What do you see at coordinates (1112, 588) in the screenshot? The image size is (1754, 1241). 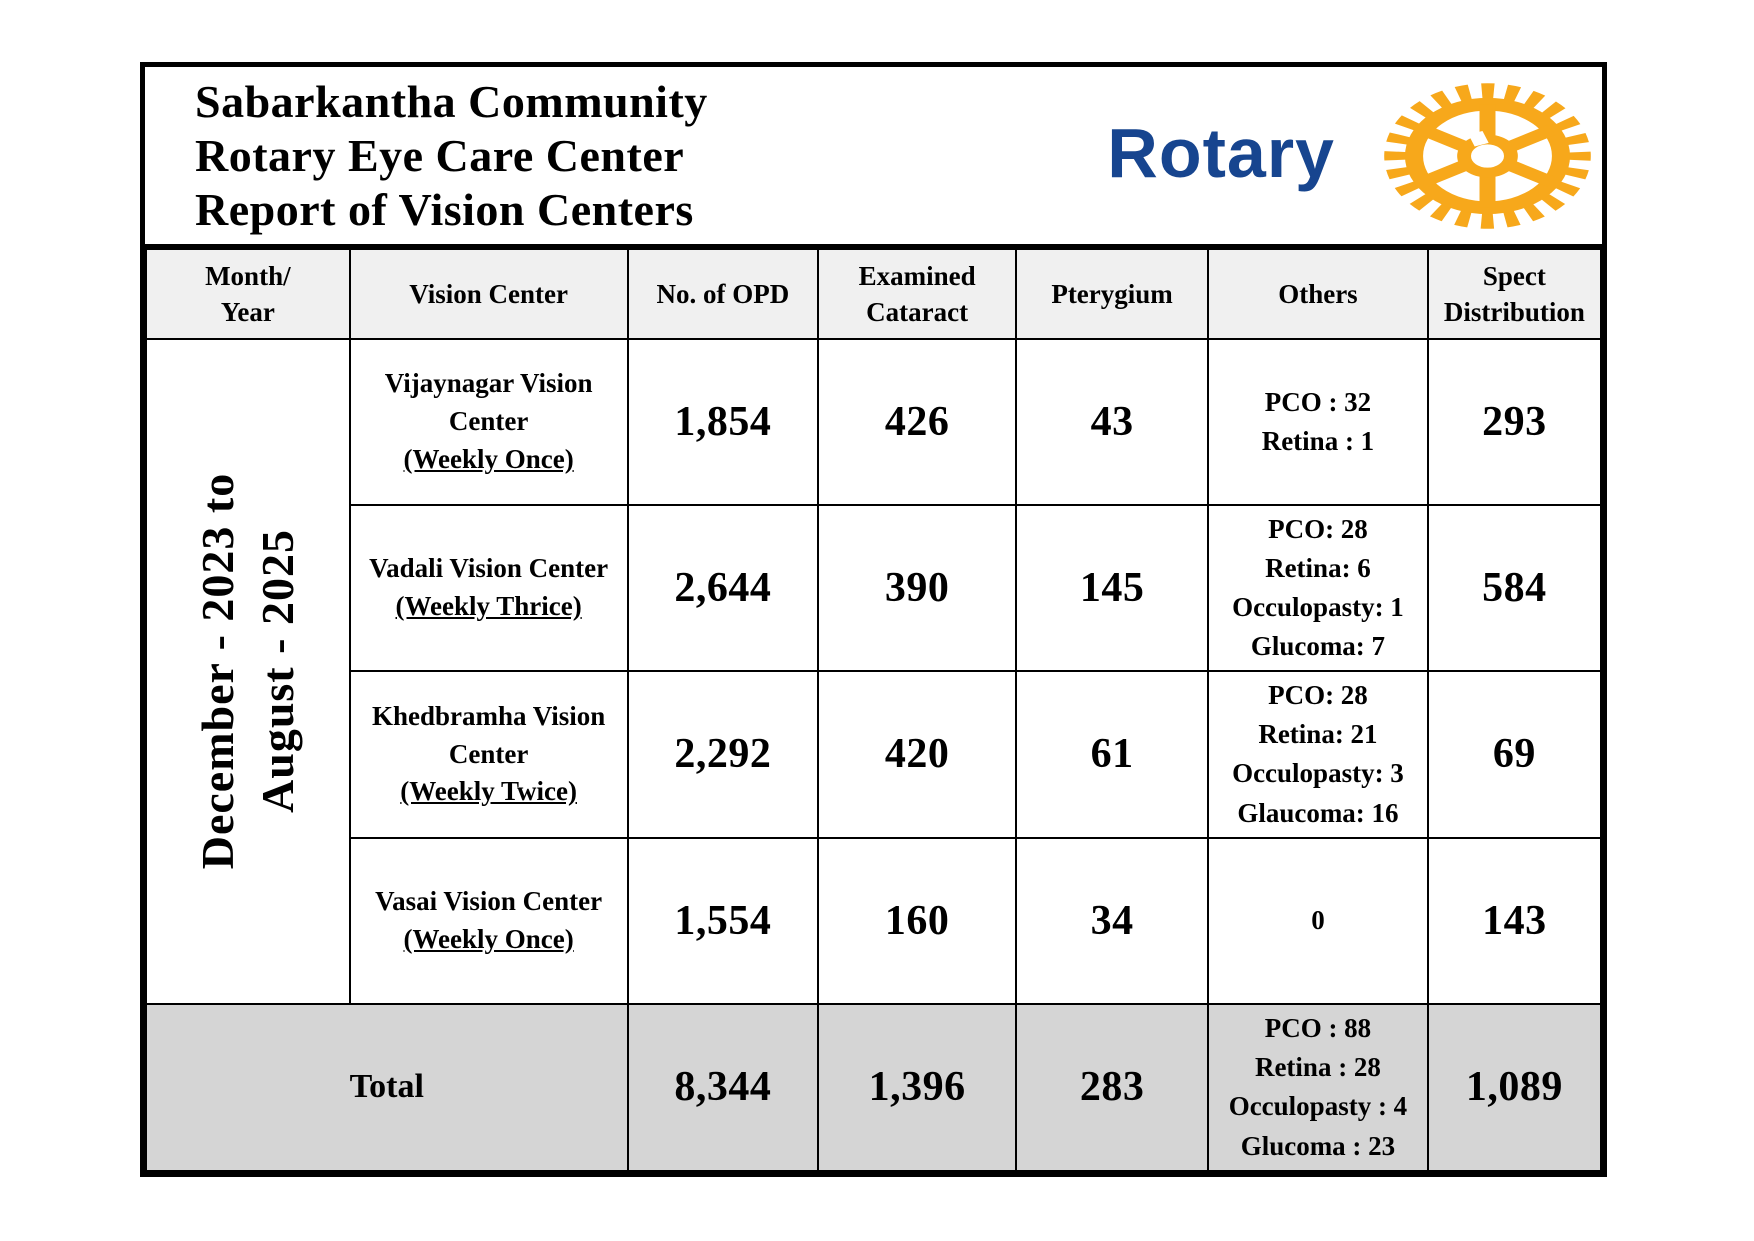 I see `pterygium-value: 145` at bounding box center [1112, 588].